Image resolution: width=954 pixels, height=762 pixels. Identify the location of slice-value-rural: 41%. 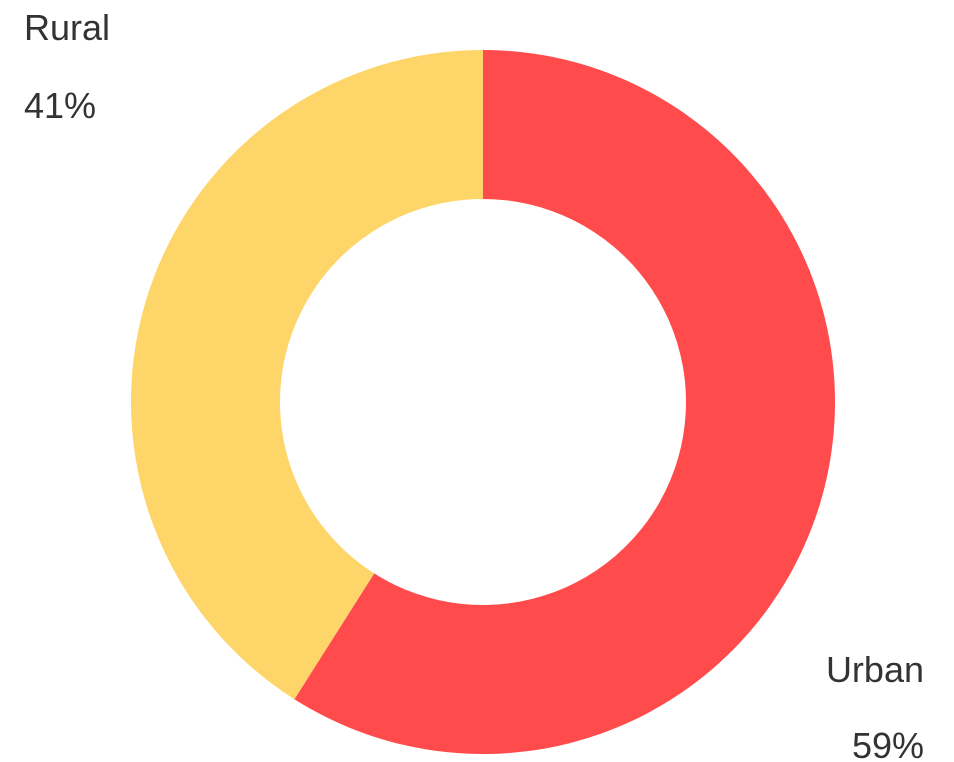
(60, 105).